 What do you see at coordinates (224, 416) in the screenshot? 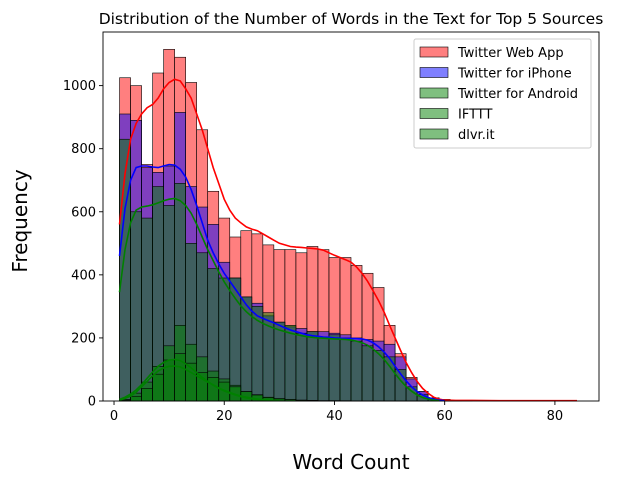
I see `x-tick-label: 20` at bounding box center [224, 416].